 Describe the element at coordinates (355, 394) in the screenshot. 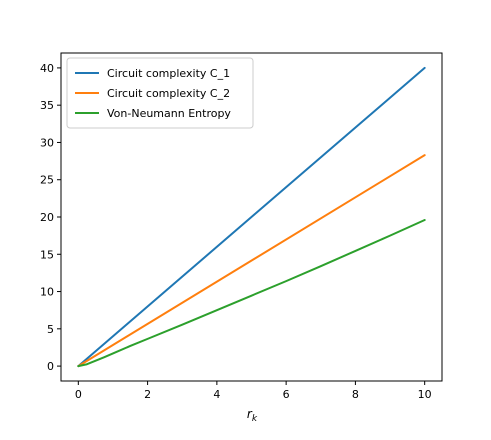

I see `x-tick-label: 8` at that location.